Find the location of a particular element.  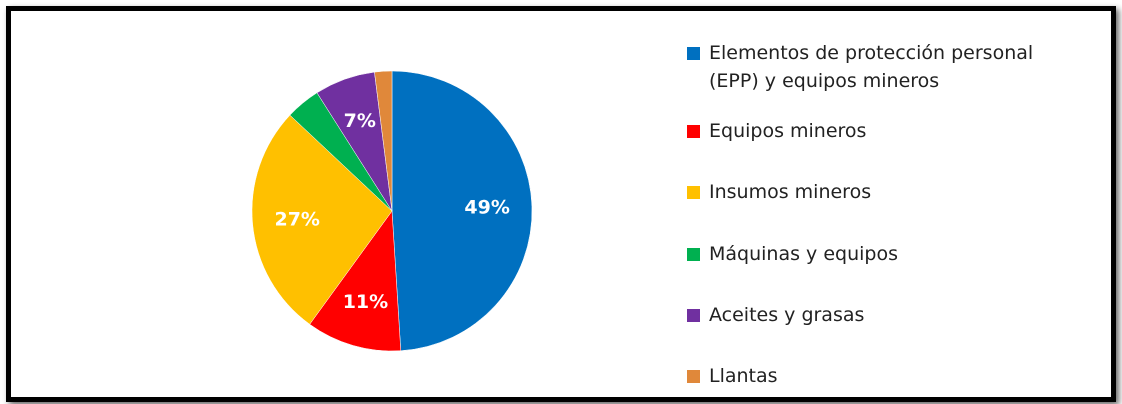

data-label: 7% is located at coordinates (360, 121).